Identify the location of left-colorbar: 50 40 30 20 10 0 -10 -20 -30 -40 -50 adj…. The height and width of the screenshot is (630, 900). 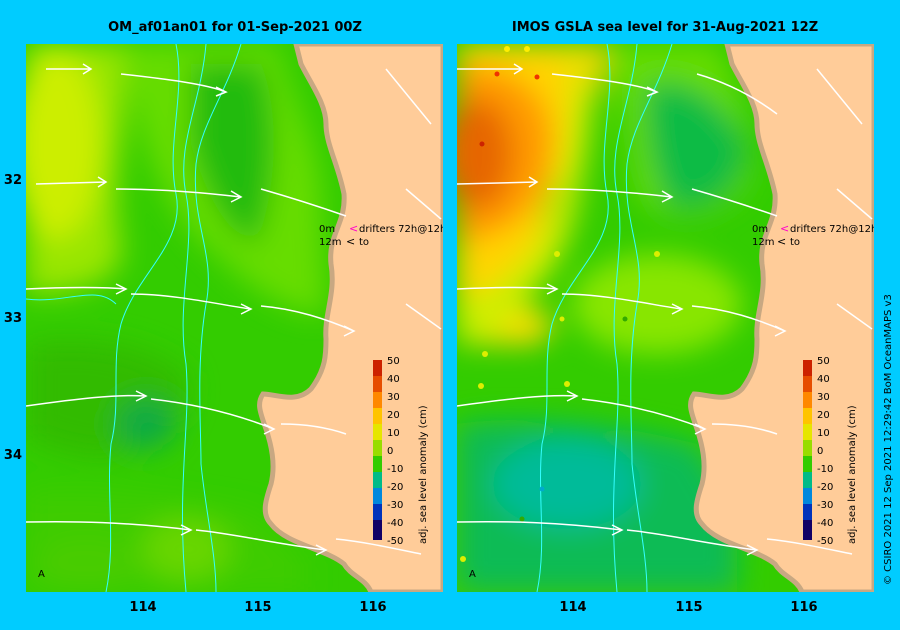
(401, 451).